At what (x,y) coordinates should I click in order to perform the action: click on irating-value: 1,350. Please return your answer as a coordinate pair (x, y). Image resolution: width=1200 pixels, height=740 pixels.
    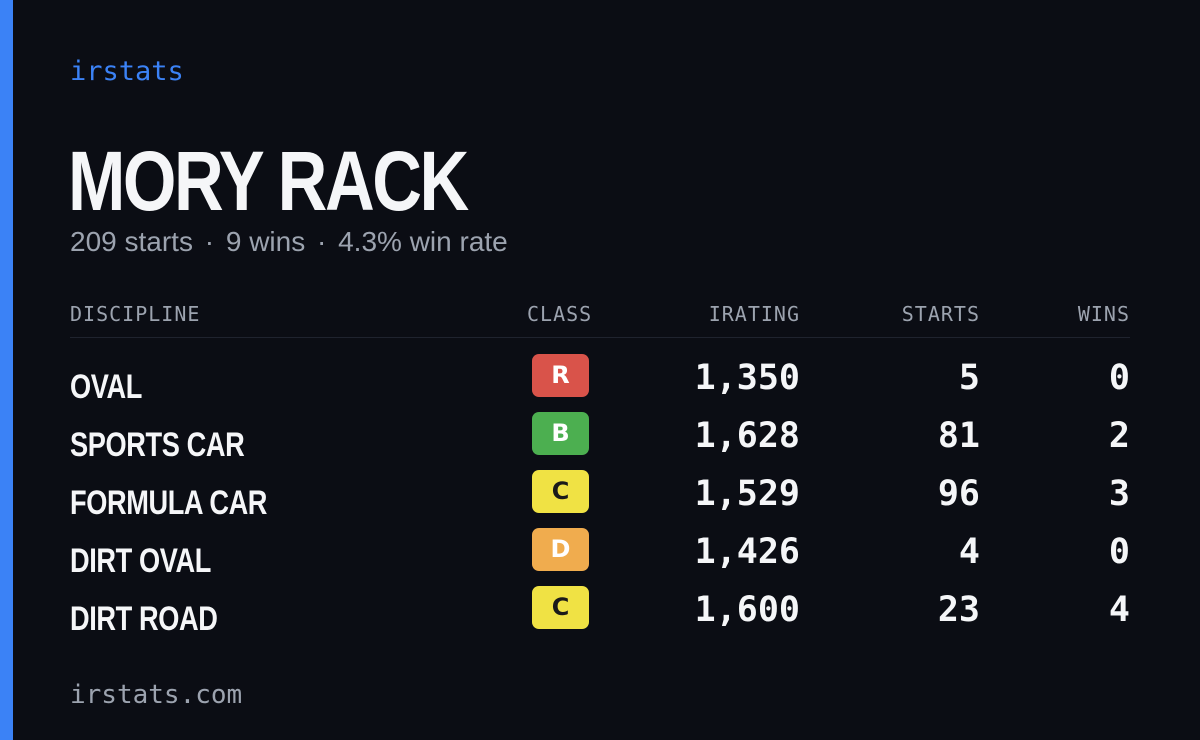
    Looking at the image, I should click on (747, 378).